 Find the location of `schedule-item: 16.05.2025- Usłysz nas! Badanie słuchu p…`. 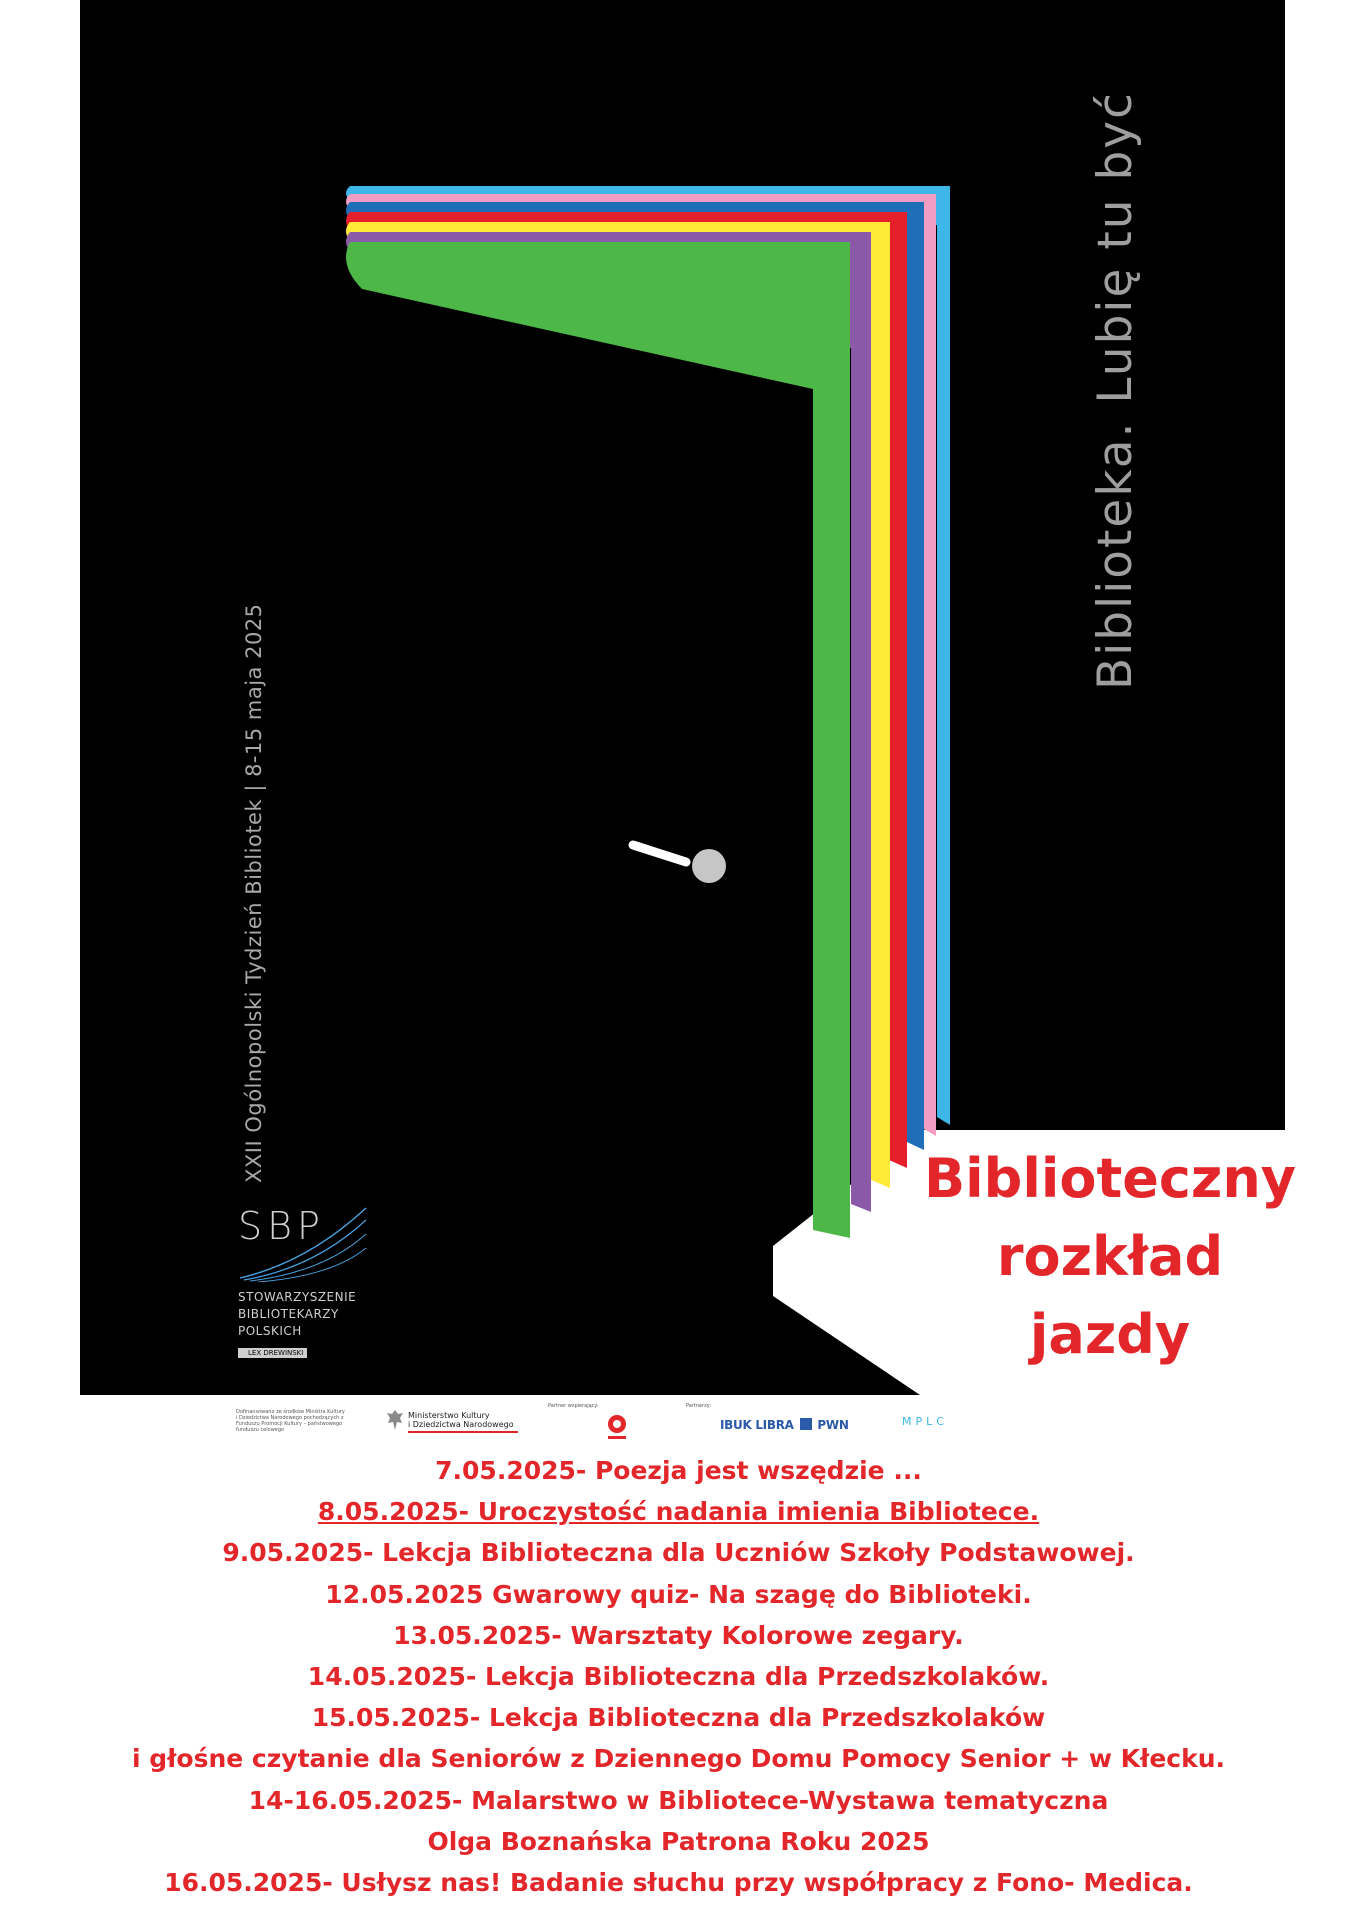

schedule-item: 16.05.2025- Usłysz nas! Badanie słuchu p… is located at coordinates (678, 1883).